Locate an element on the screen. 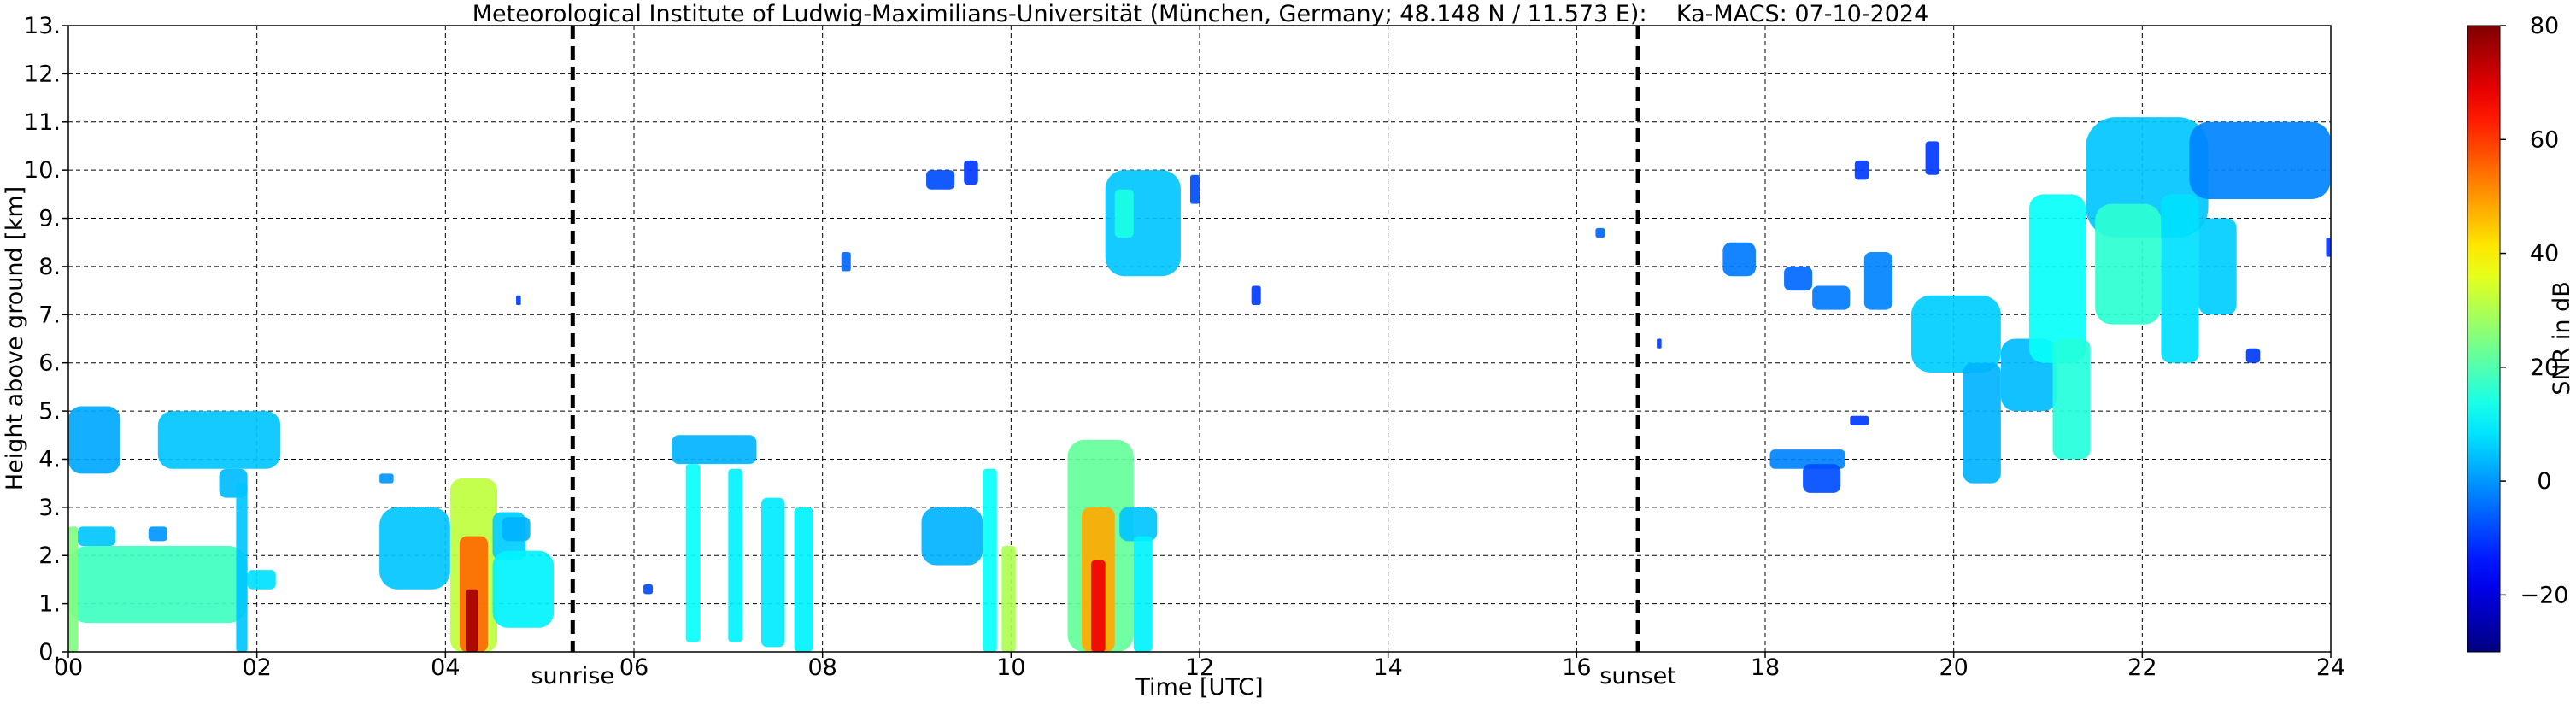 The height and width of the screenshot is (704, 2576). y-tick-label: 1. is located at coordinates (49, 604).